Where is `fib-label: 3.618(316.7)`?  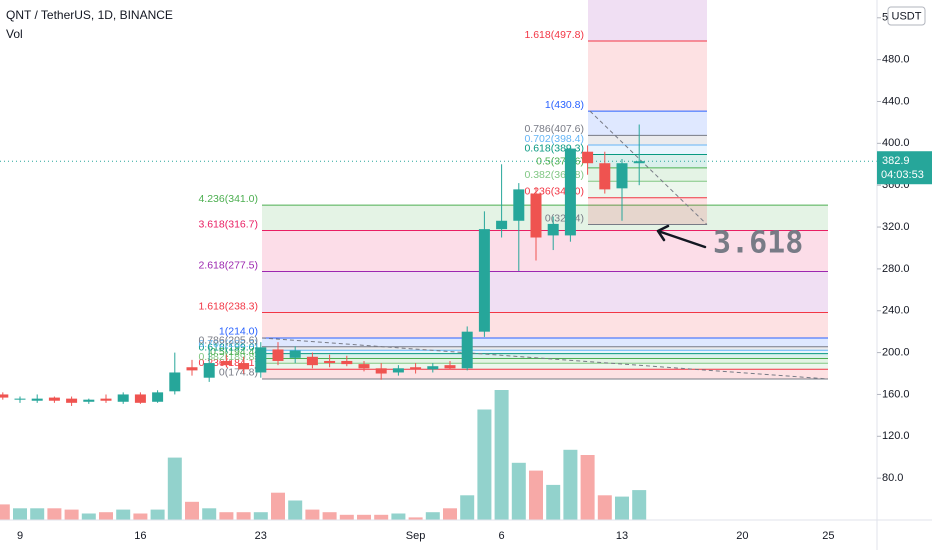
fib-label: 3.618(316.7) is located at coordinates (228, 224).